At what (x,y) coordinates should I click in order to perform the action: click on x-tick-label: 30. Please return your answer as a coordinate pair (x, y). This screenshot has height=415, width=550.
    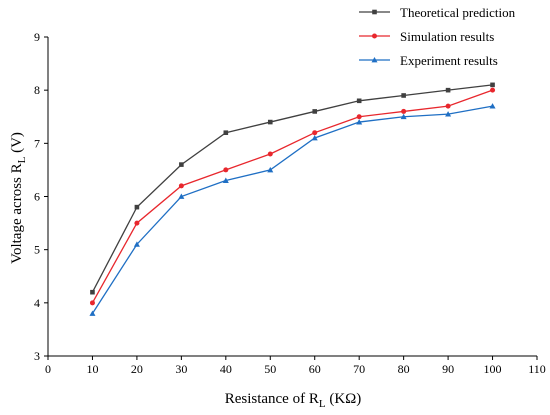
    Looking at the image, I should click on (181, 369).